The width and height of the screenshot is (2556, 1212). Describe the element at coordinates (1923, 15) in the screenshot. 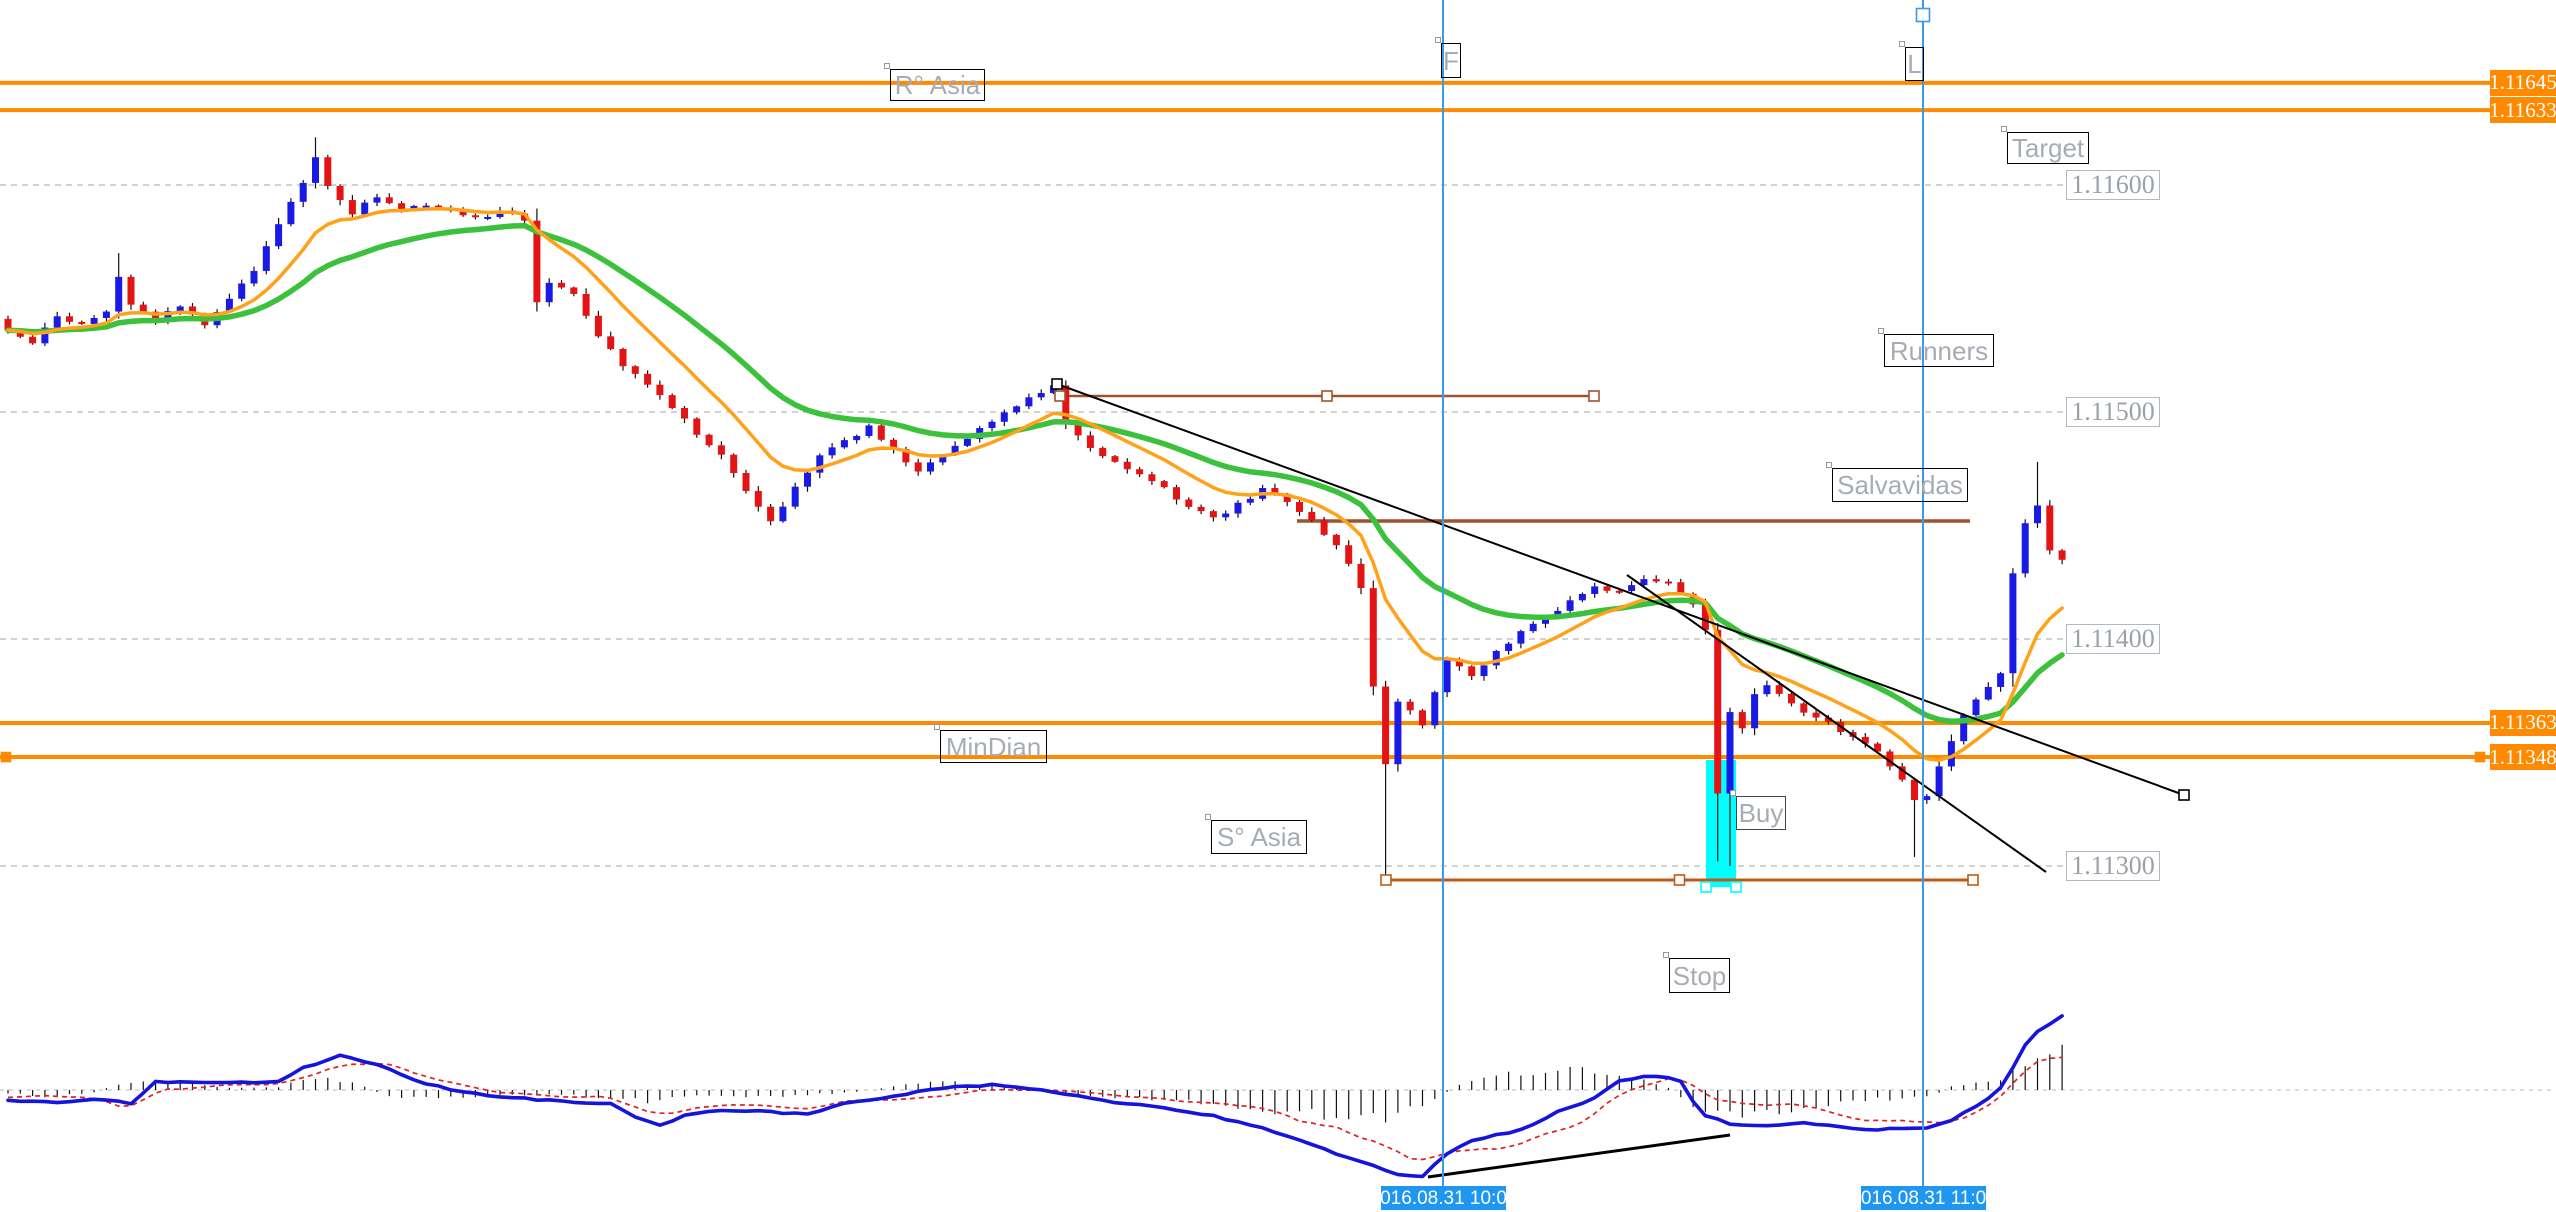

I see `vline-handle` at that location.